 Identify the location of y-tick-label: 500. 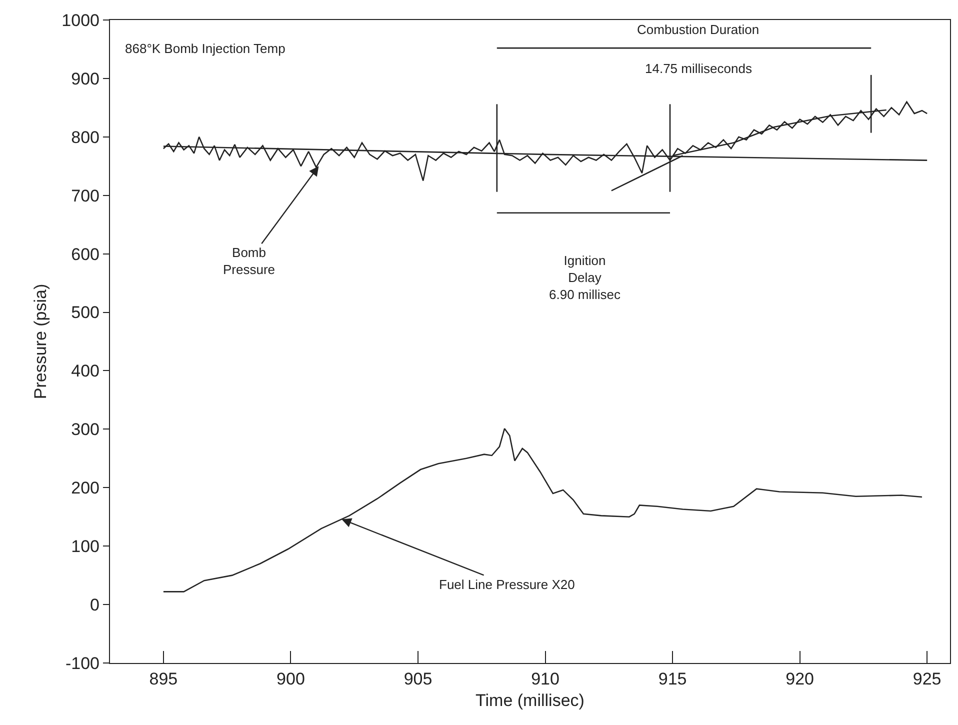
(85, 312).